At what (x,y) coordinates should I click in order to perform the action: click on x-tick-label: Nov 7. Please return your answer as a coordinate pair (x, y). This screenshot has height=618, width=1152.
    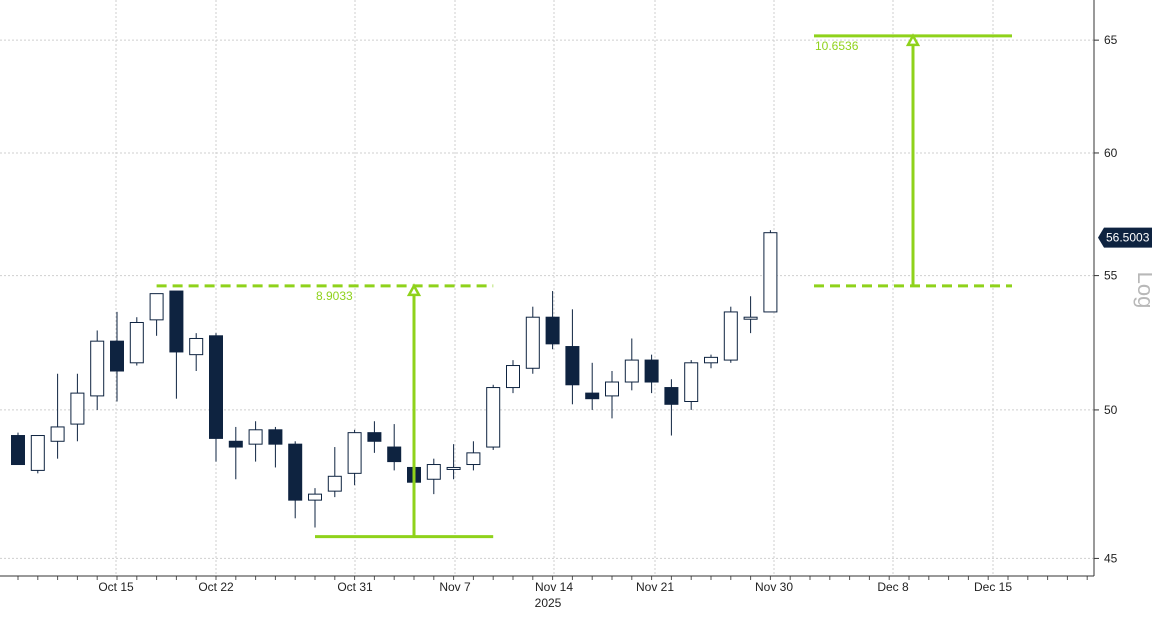
    Looking at the image, I should click on (455, 587).